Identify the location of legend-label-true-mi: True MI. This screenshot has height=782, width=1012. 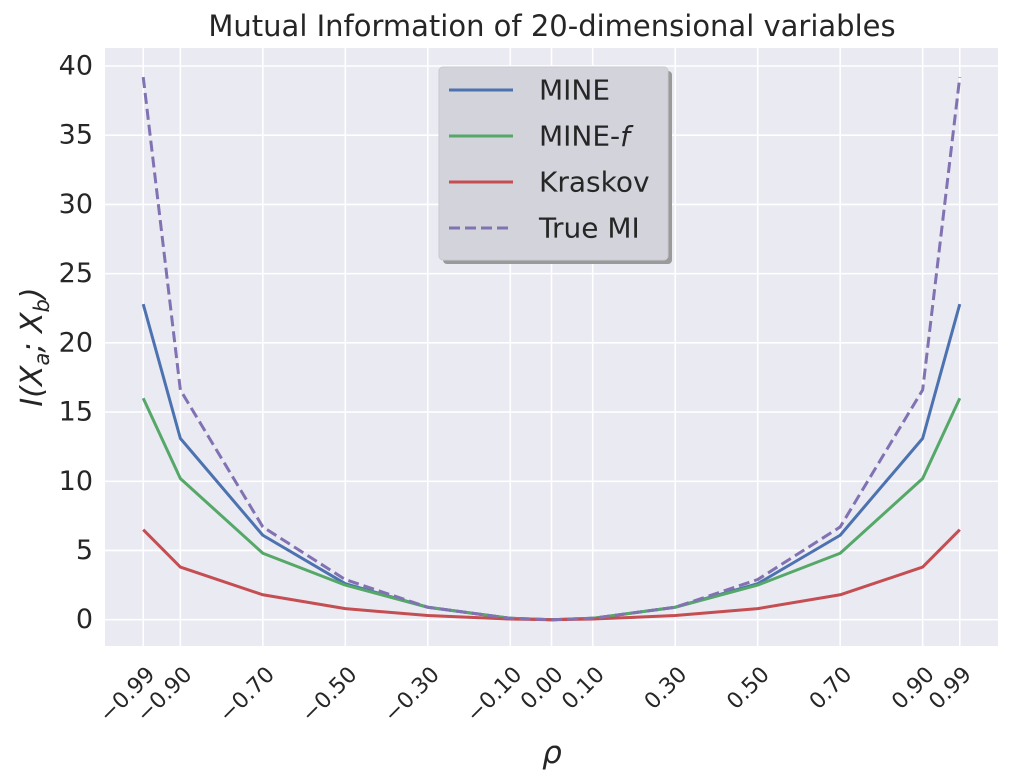
(589, 228).